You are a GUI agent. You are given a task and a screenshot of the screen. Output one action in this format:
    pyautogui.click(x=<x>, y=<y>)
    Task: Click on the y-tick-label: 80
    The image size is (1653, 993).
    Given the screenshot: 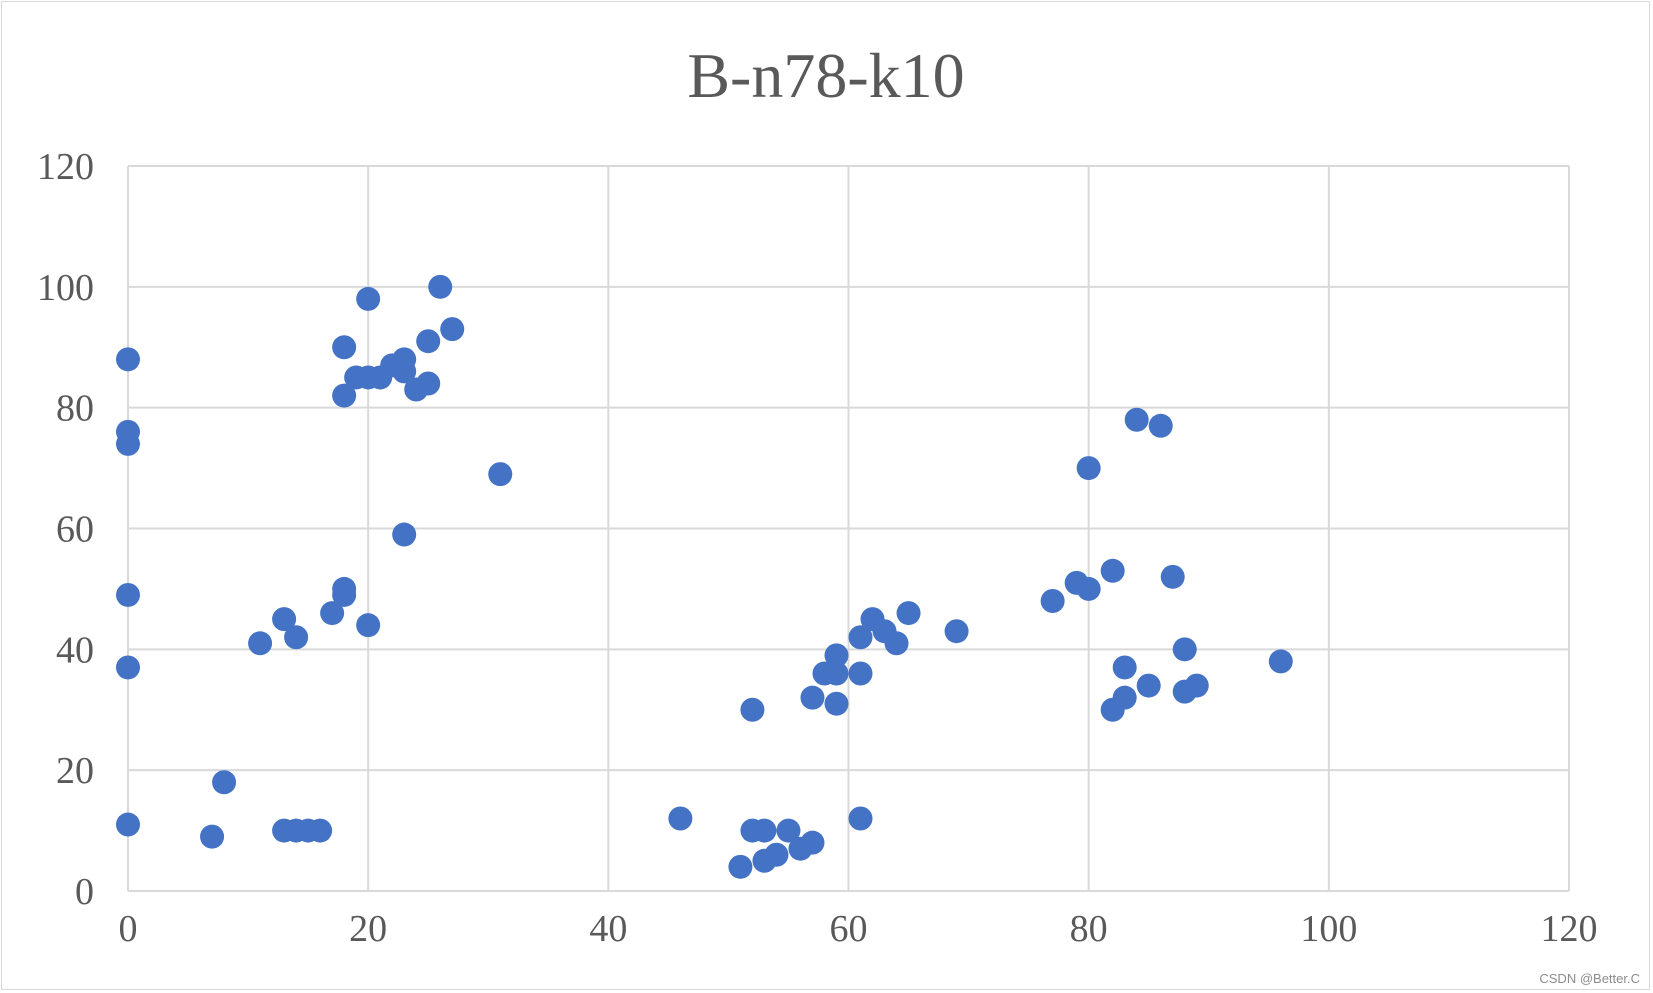 What is the action you would take?
    pyautogui.click(x=75, y=409)
    